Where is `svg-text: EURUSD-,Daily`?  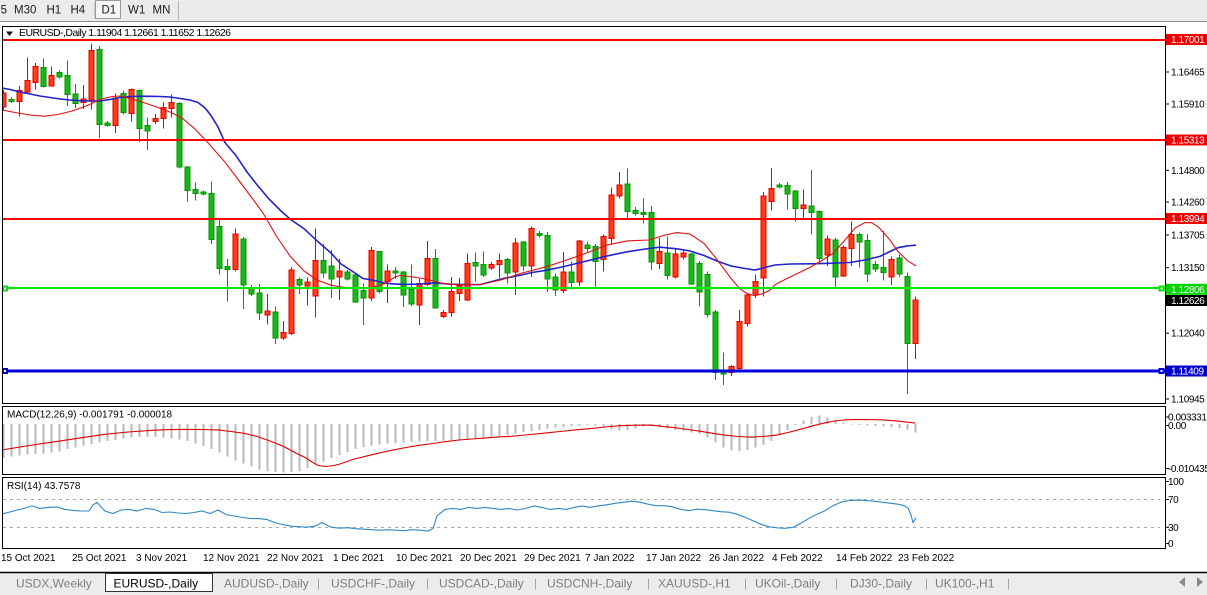
svg-text: EURUSD-,Daily is located at coordinates (156, 584).